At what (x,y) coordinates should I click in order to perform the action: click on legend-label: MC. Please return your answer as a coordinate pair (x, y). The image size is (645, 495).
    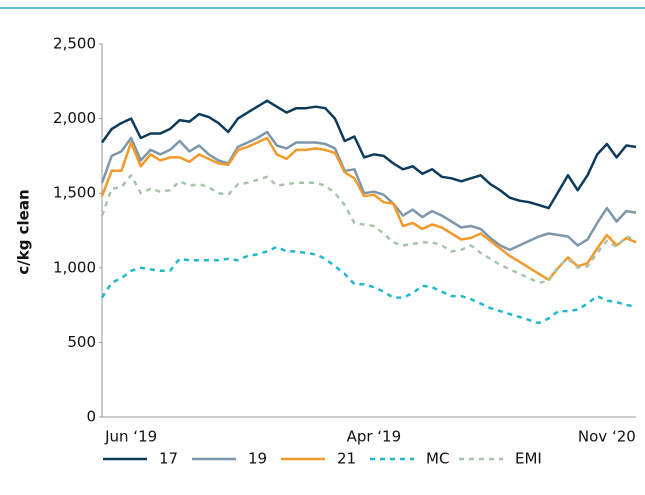
    Looking at the image, I should click on (437, 459).